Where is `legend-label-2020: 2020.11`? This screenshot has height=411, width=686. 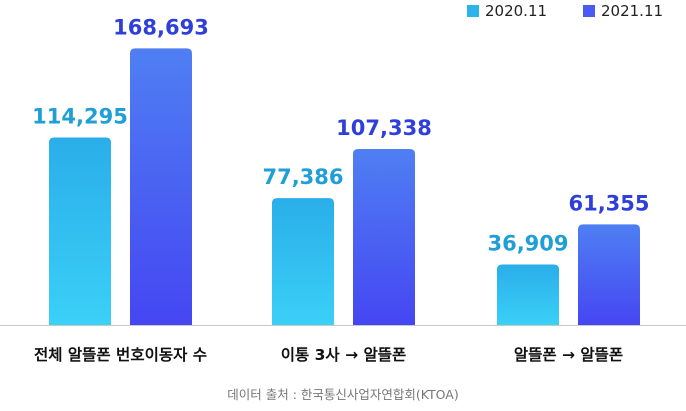 legend-label-2020: 2020.11 is located at coordinates (516, 11).